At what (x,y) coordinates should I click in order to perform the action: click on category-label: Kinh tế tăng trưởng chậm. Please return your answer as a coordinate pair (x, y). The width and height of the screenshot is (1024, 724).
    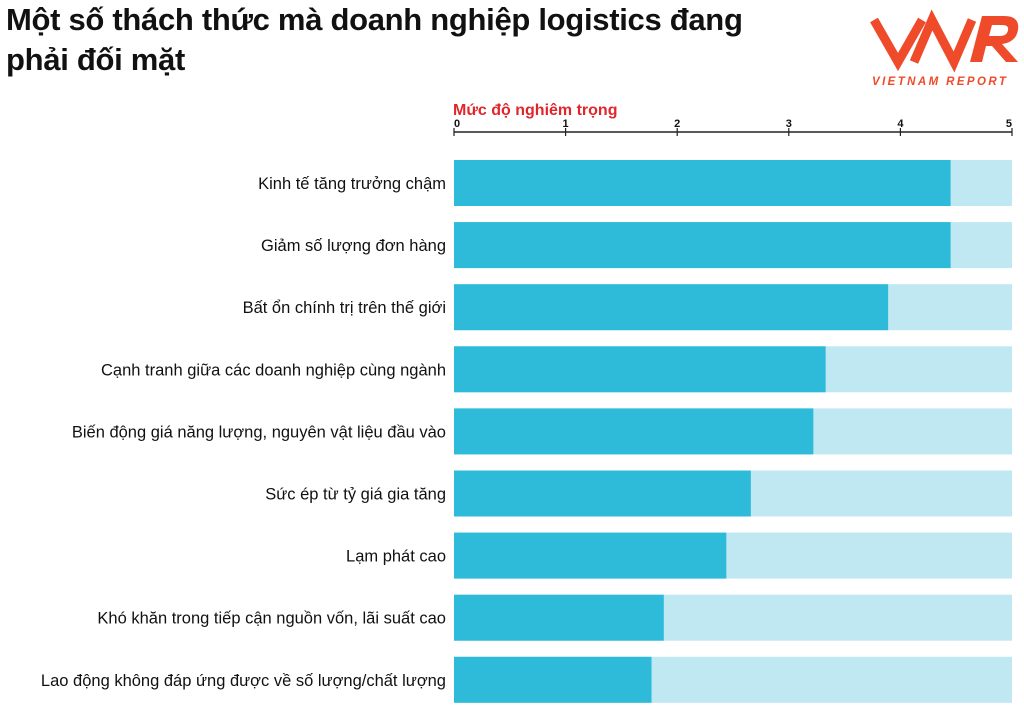
    Looking at the image, I should click on (352, 184).